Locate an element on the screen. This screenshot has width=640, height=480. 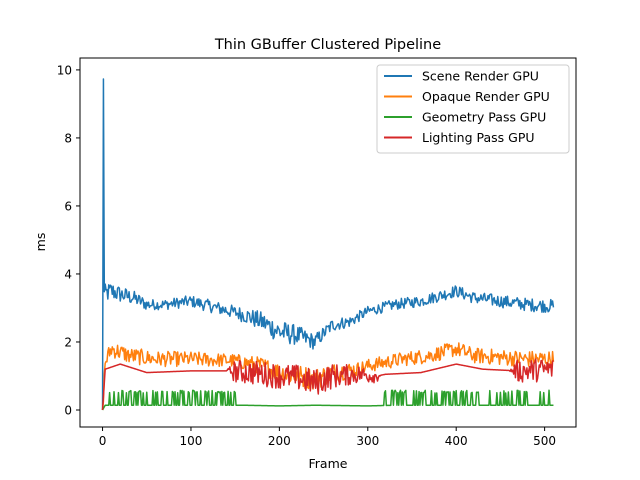
x-tick-label: 0 is located at coordinates (103, 441).